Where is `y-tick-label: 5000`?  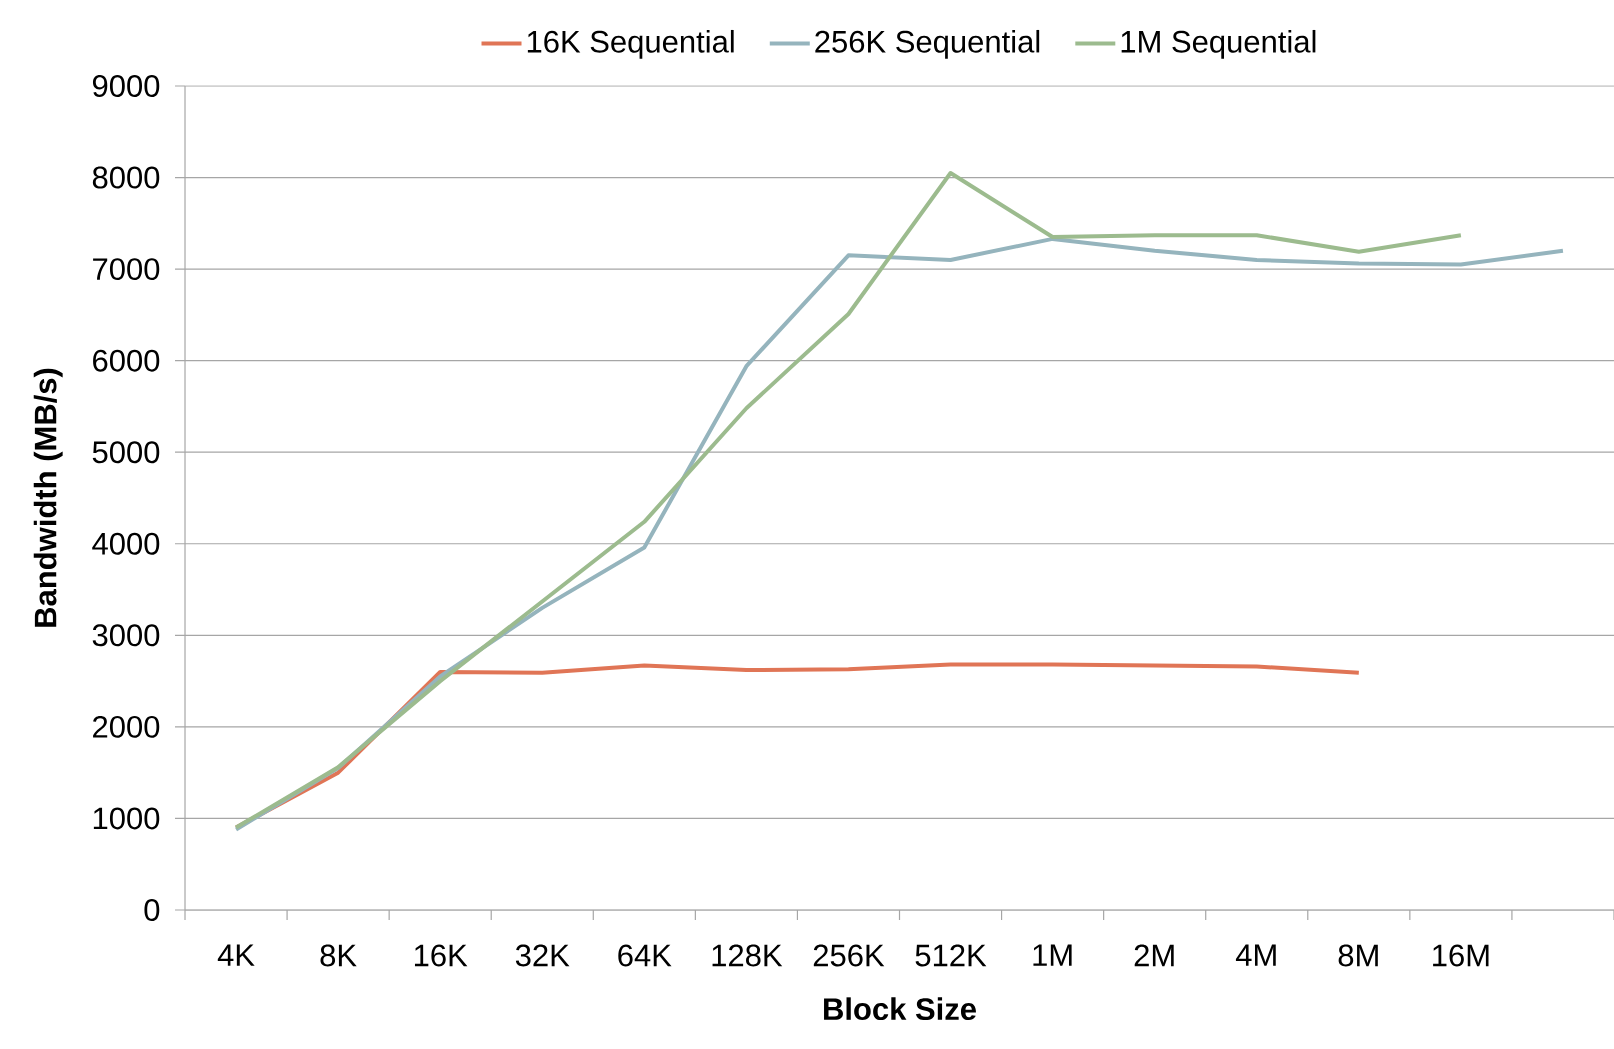 y-tick-label: 5000 is located at coordinates (126, 452).